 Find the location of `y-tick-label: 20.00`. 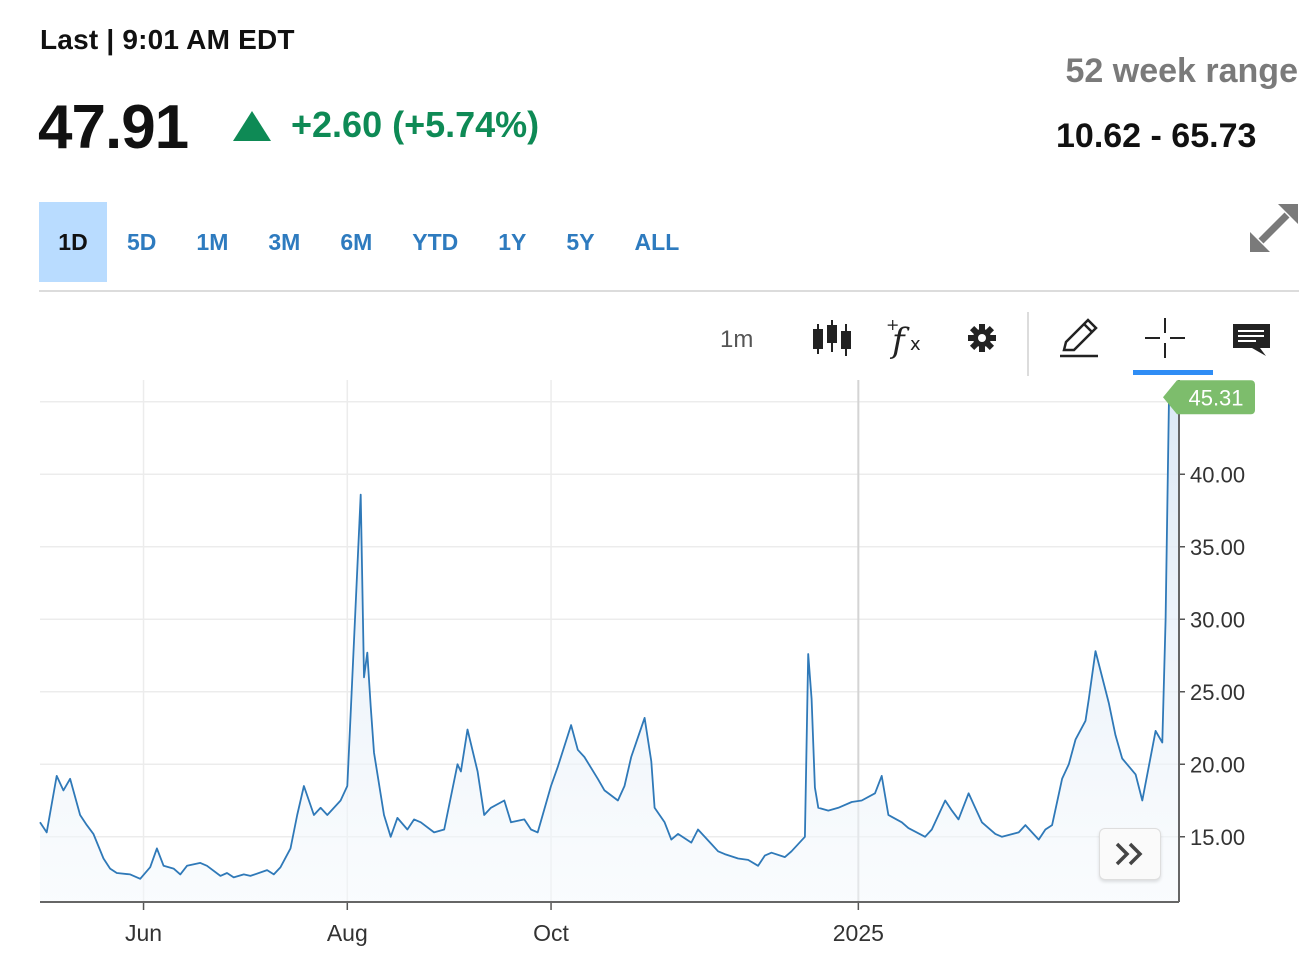

y-tick-label: 20.00 is located at coordinates (1217, 764).